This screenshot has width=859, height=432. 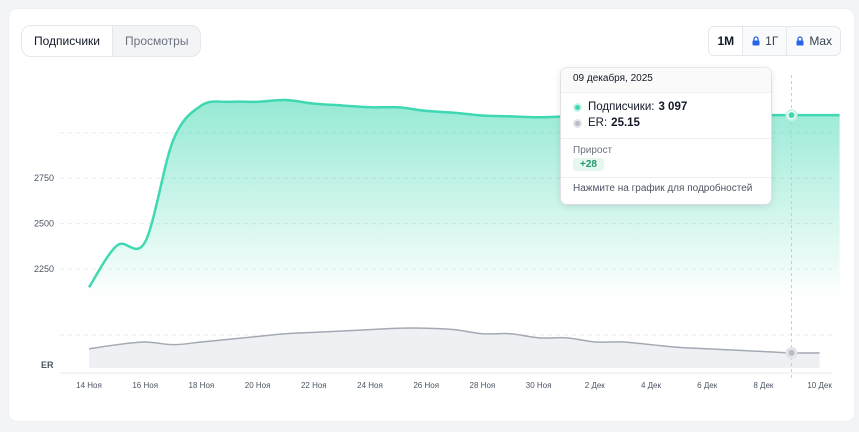 I want to click on tooltip-subscribers-label: Подписчики:, so click(x=621, y=107).